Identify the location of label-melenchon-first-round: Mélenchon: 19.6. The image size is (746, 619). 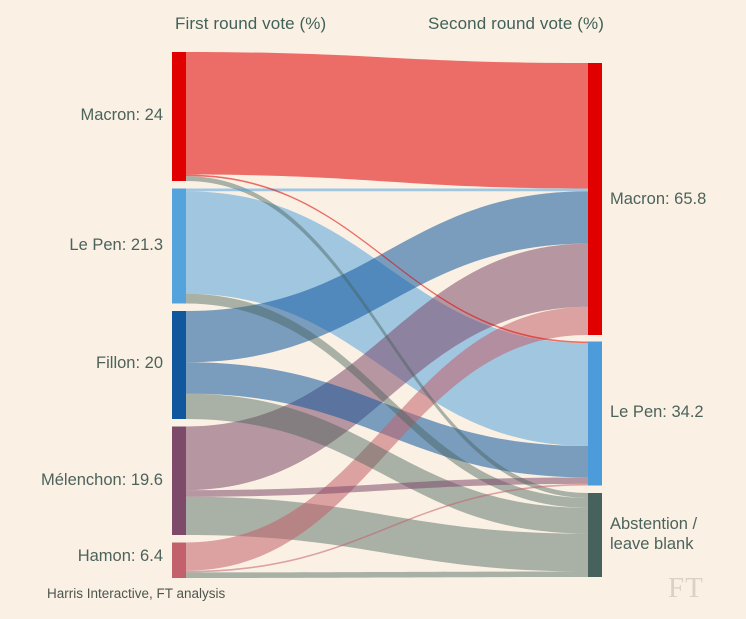
(101, 480).